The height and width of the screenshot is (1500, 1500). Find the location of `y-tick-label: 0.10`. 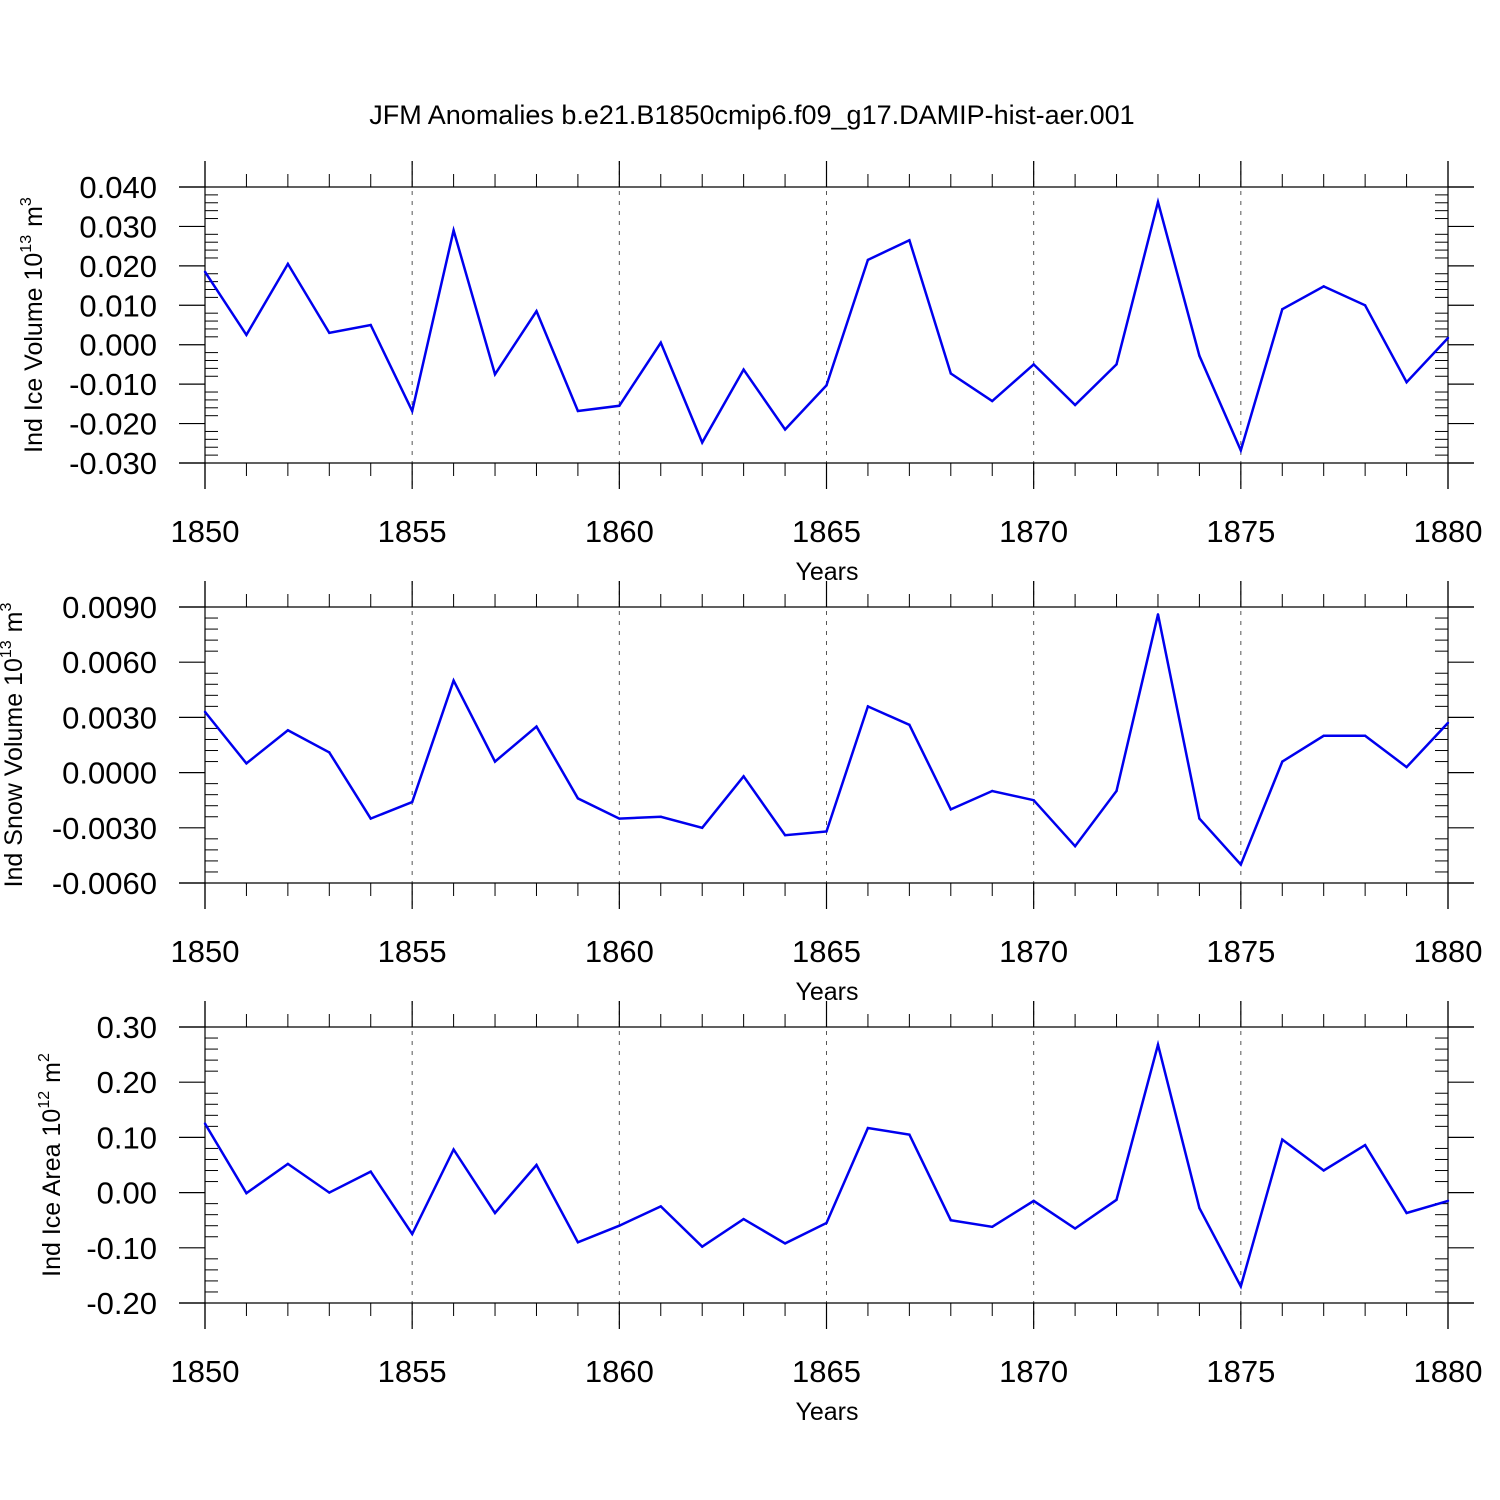

y-tick-label: 0.10 is located at coordinates (127, 1137).